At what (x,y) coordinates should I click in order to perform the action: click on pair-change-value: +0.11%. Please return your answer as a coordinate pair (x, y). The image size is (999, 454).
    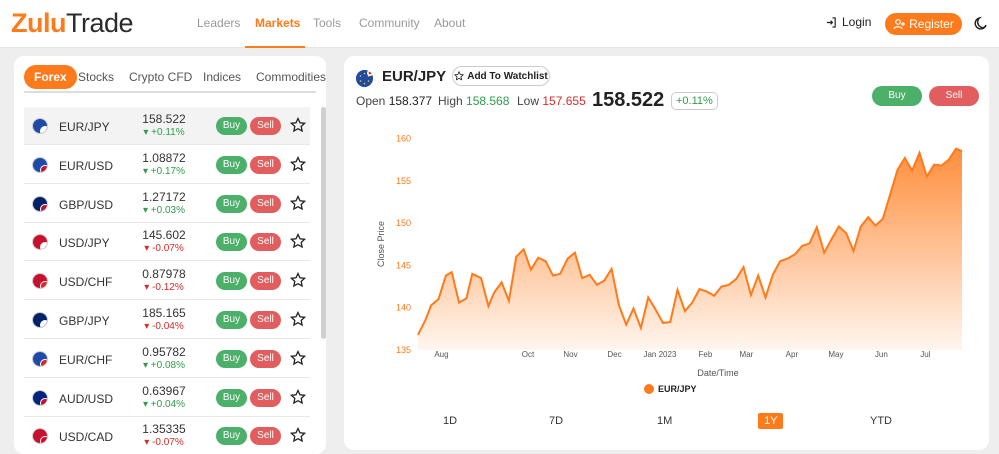
    Looking at the image, I should click on (168, 132).